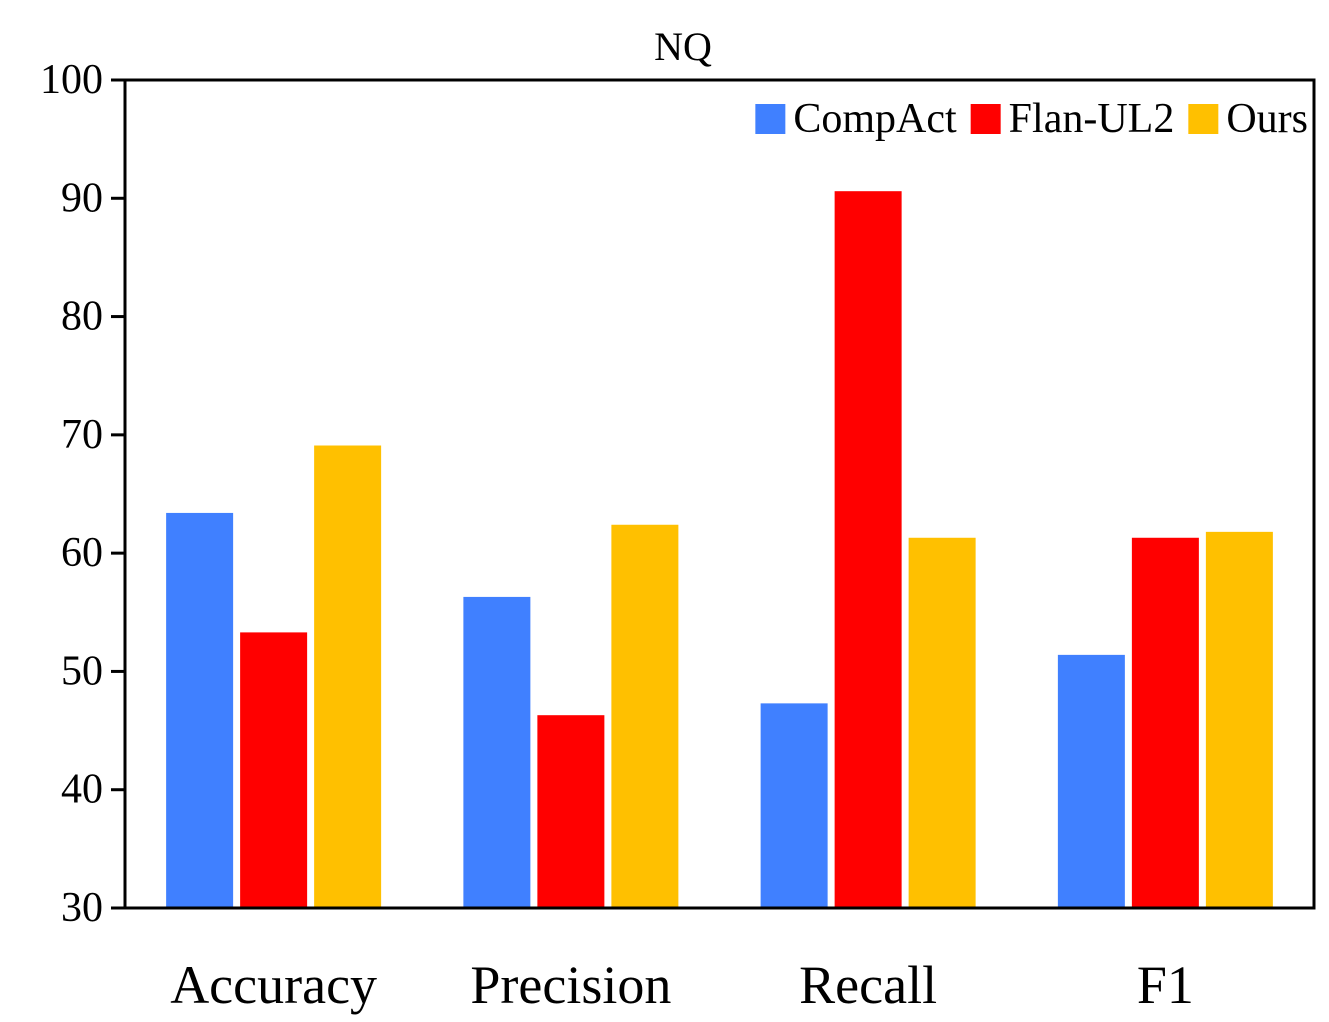 This screenshot has height=1022, width=1329. I want to click on x-category-label-f1: F1, so click(1165, 985).